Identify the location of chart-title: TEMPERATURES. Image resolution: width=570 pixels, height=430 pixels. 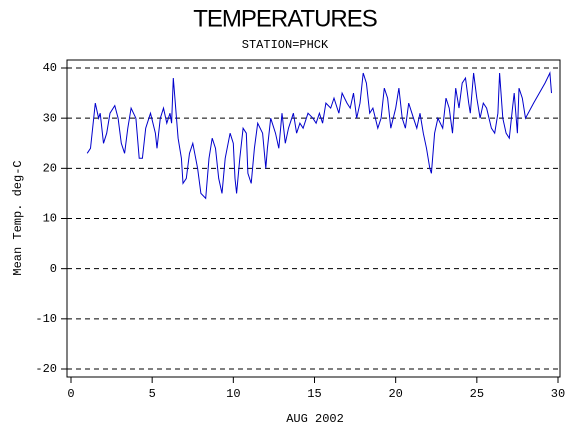
(285, 18).